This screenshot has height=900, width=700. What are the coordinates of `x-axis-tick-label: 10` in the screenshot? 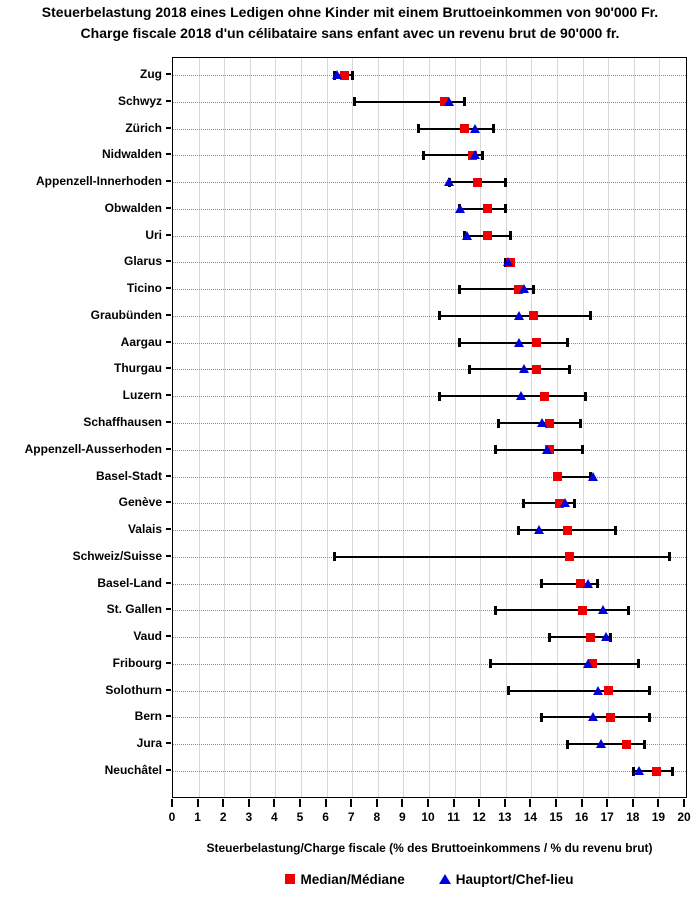 It's located at (428, 817).